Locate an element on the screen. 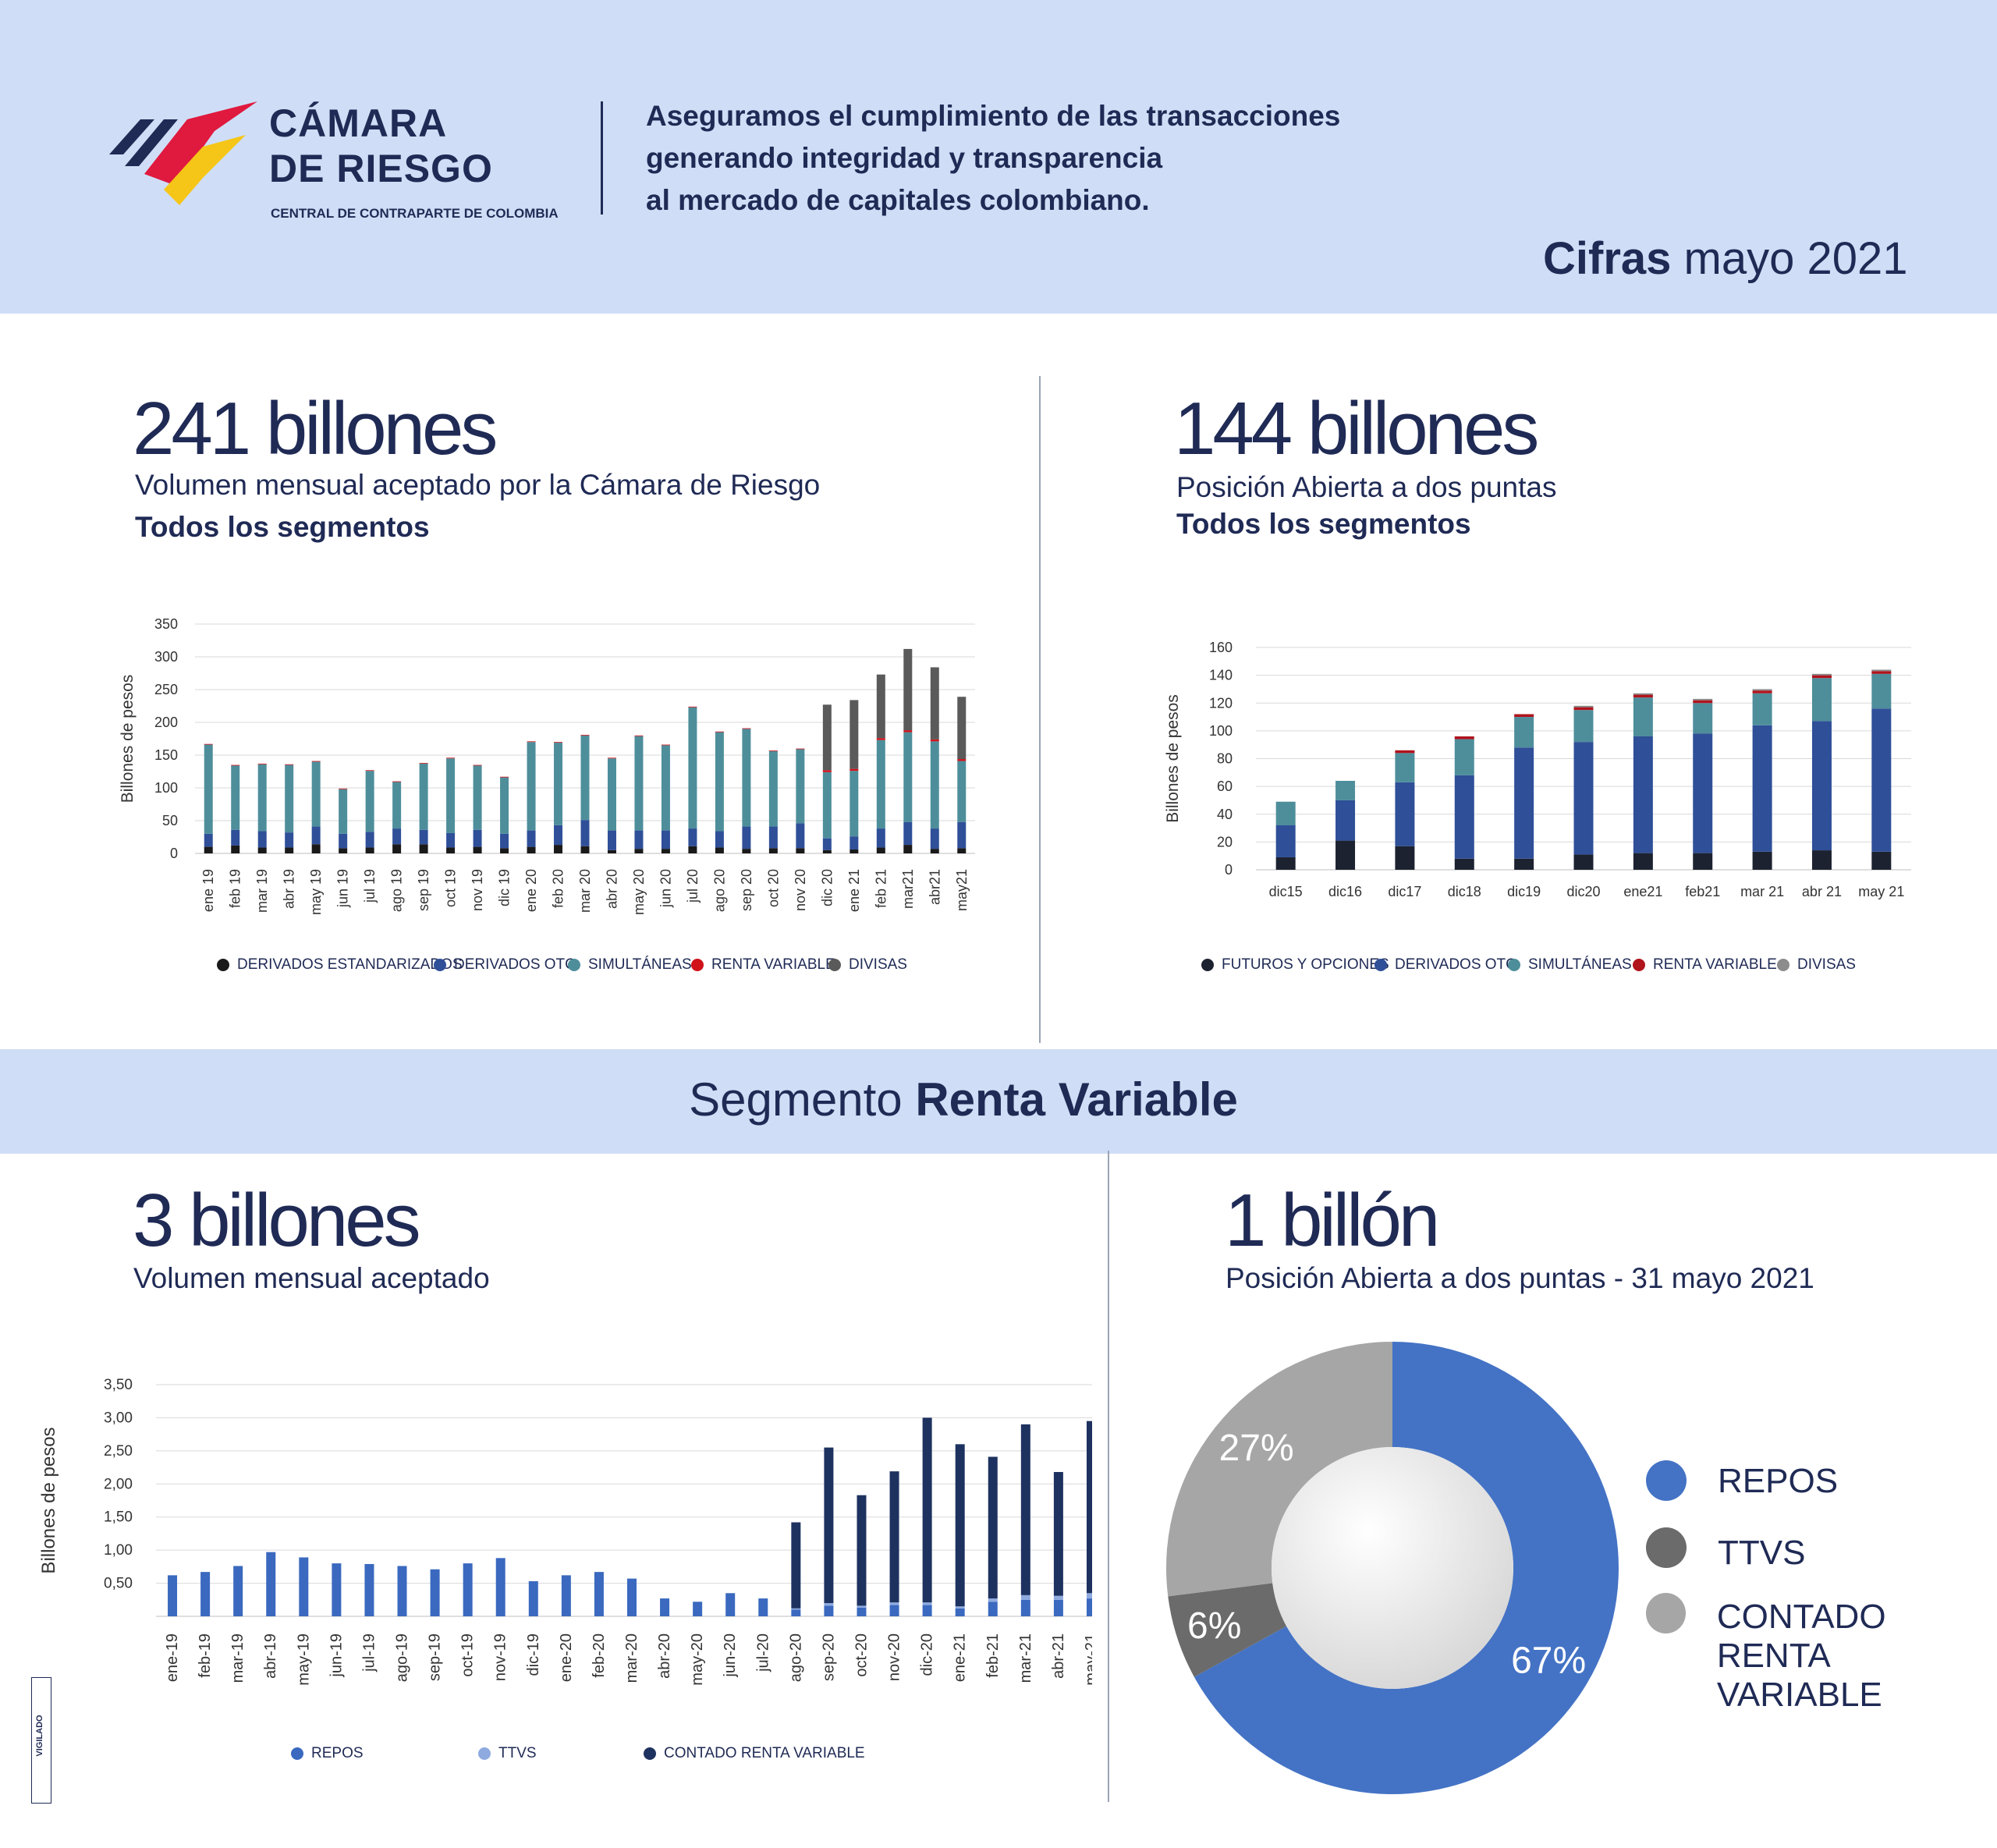  x-tick-label: may 21 is located at coordinates (1881, 891).